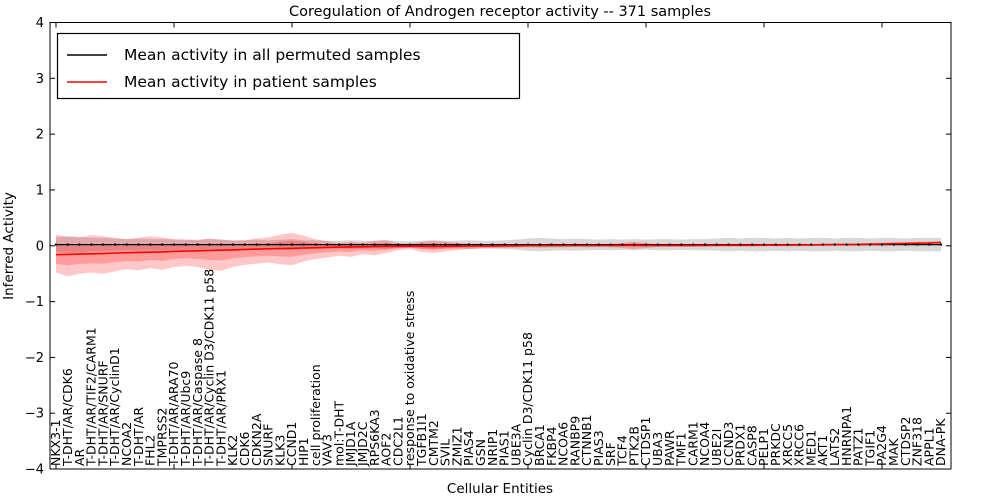  Describe the element at coordinates (917, 441) in the screenshot. I see `x-category-label: ZNF318` at that location.